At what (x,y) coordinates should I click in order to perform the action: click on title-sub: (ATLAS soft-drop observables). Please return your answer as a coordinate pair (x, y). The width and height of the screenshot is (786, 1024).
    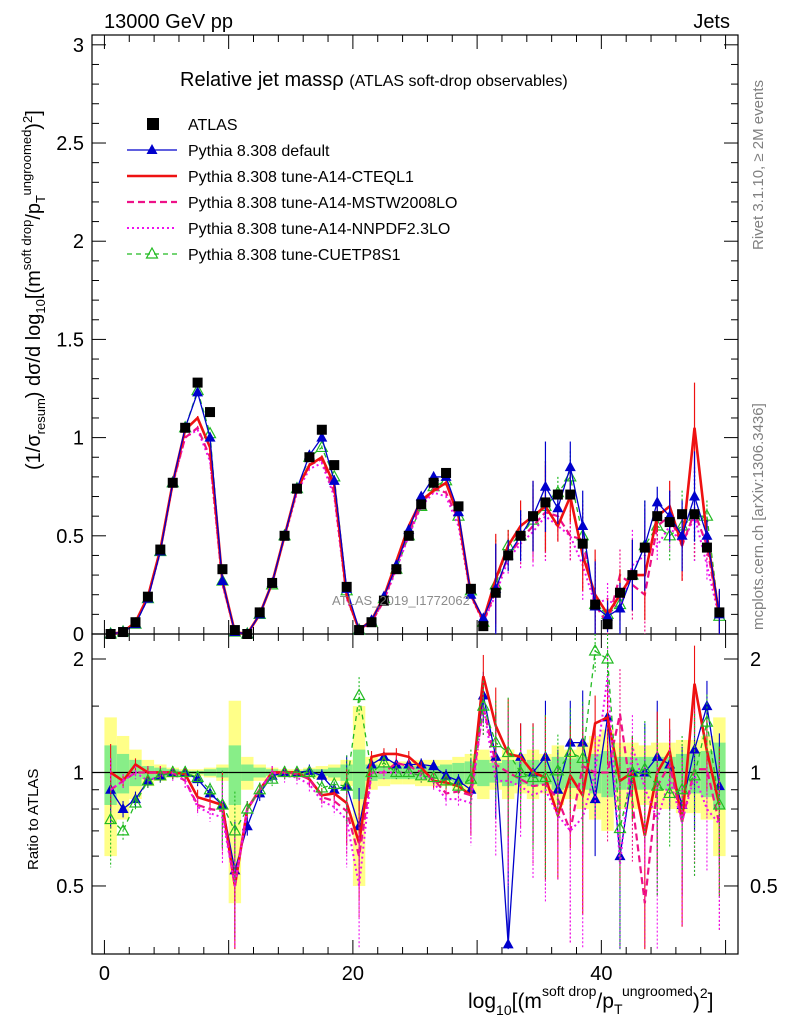
    Looking at the image, I should click on (458, 81).